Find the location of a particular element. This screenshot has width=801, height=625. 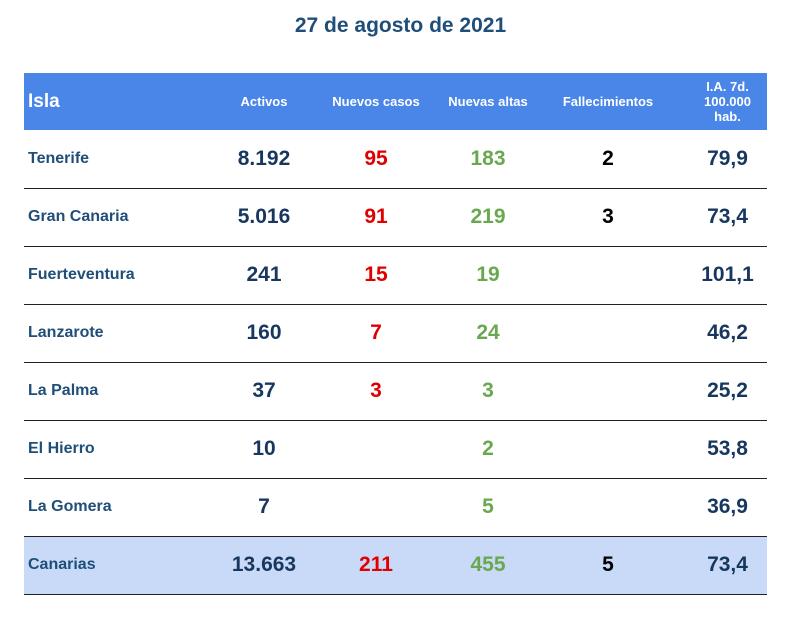

cell-nuevas-altas: 19 is located at coordinates (488, 274).